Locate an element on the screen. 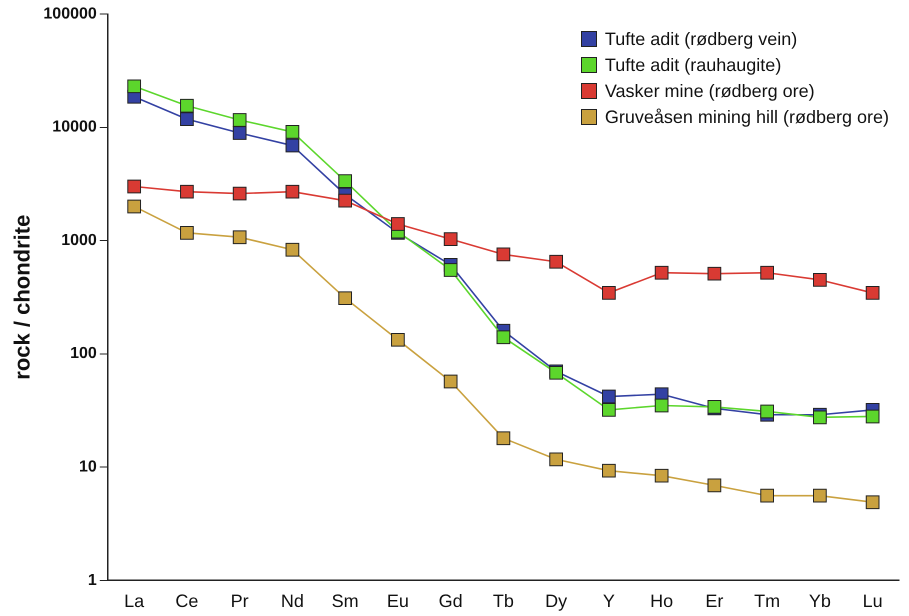 The width and height of the screenshot is (909, 616). x-tick-label: Gd is located at coordinates (450, 601).